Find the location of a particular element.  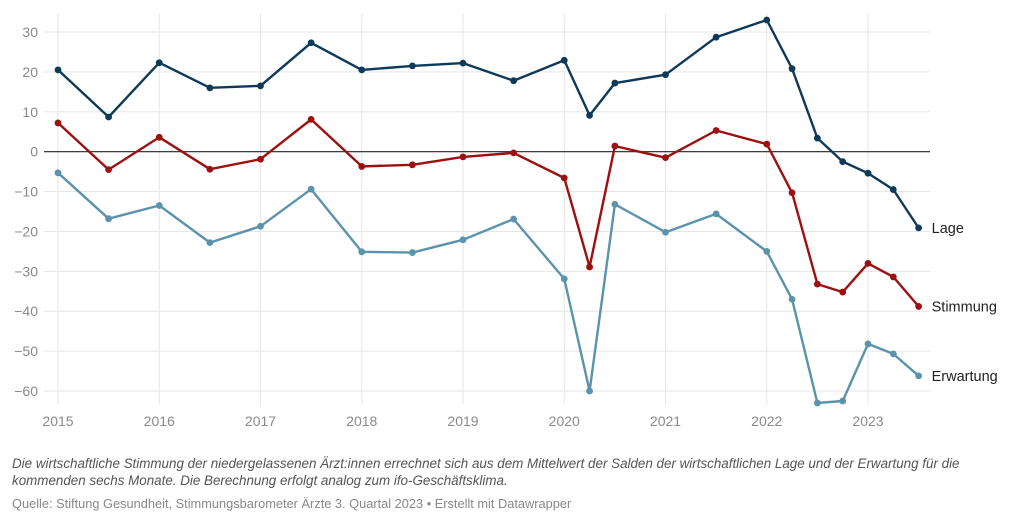

y-tick-label: −20 is located at coordinates (26, 231).